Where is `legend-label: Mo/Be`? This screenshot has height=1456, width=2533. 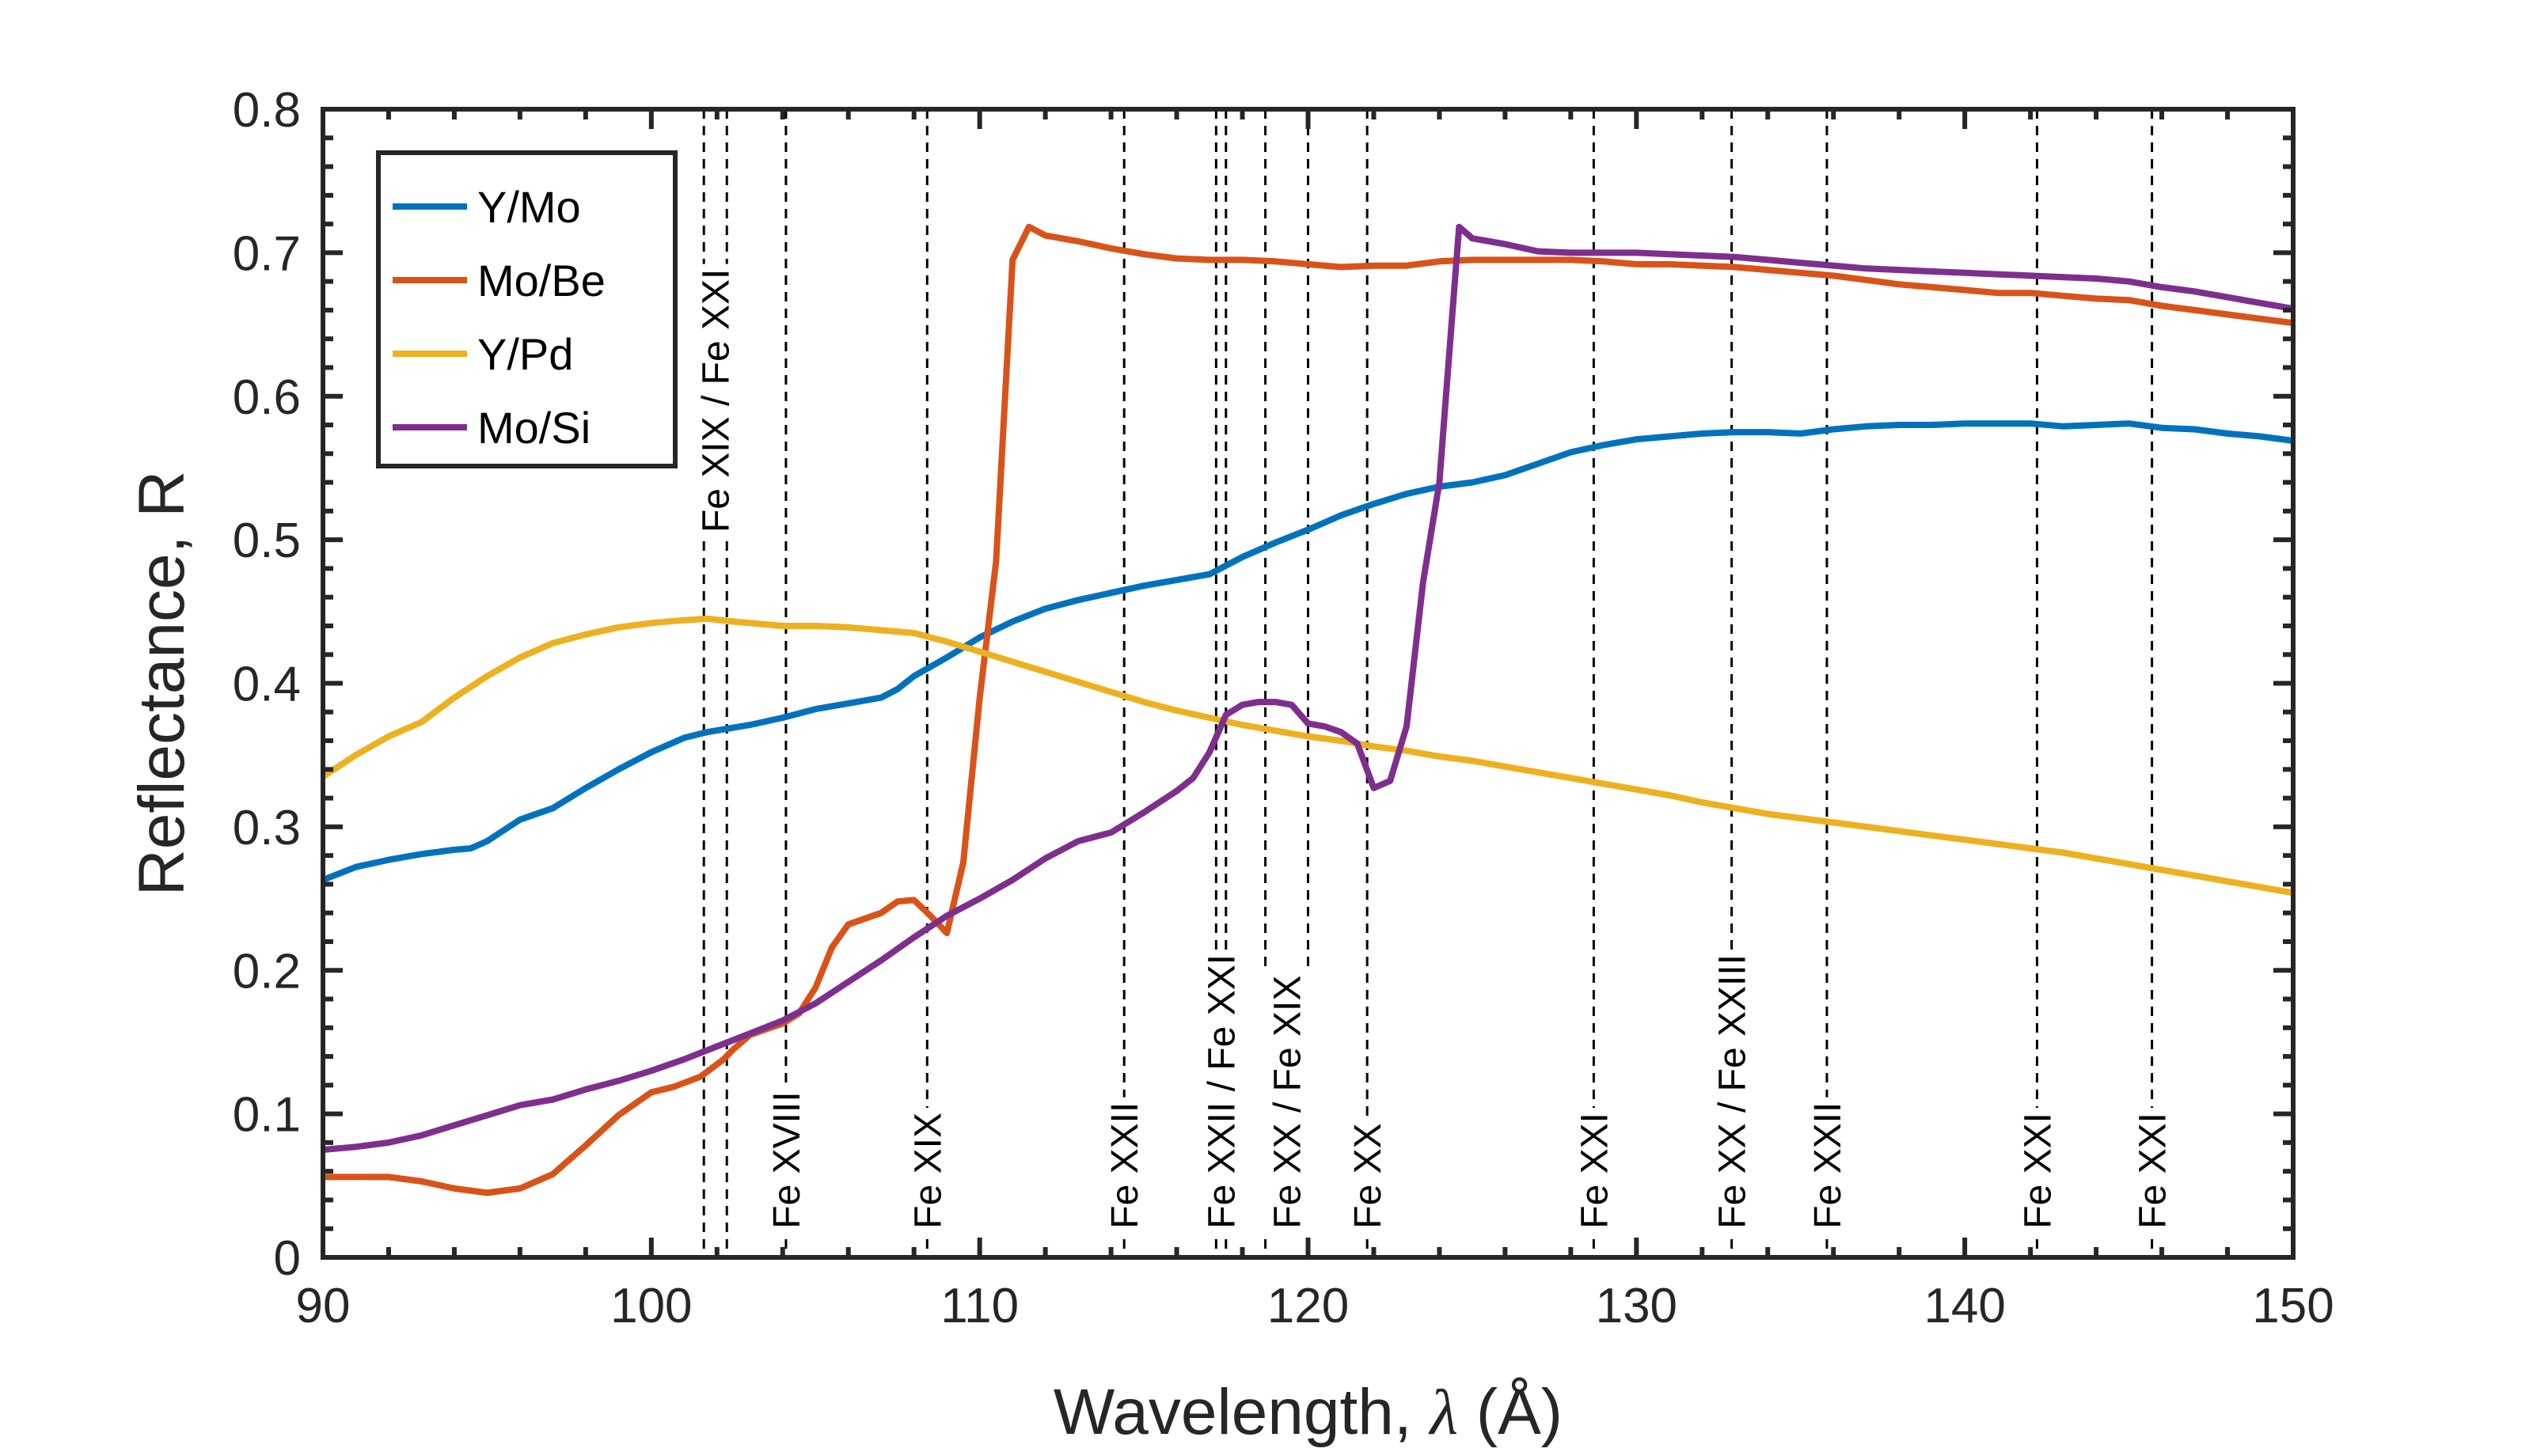
legend-label: Mo/Be is located at coordinates (541, 280).